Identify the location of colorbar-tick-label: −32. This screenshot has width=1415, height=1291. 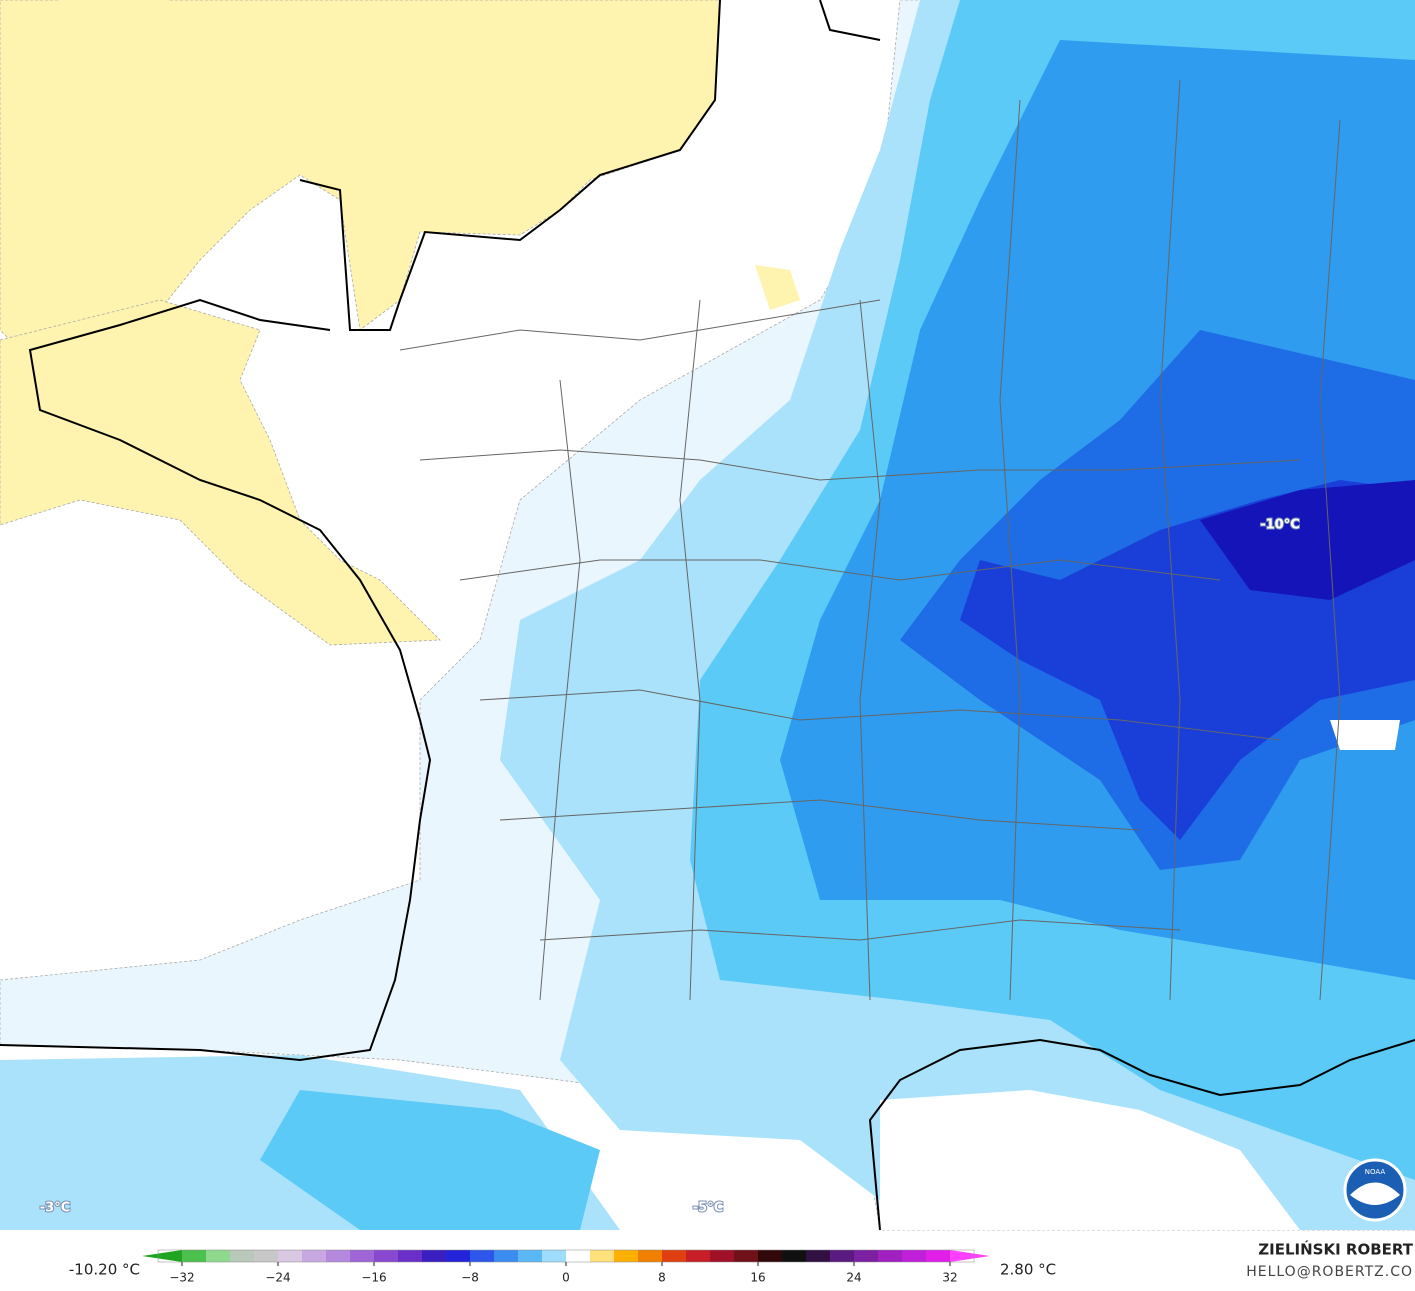
(181, 1278).